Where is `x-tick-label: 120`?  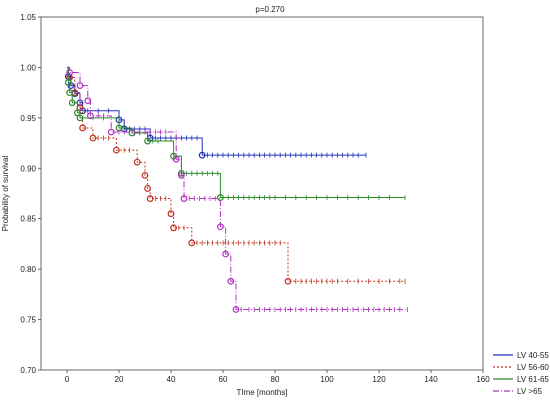
x-tick-label: 120 is located at coordinates (379, 379).